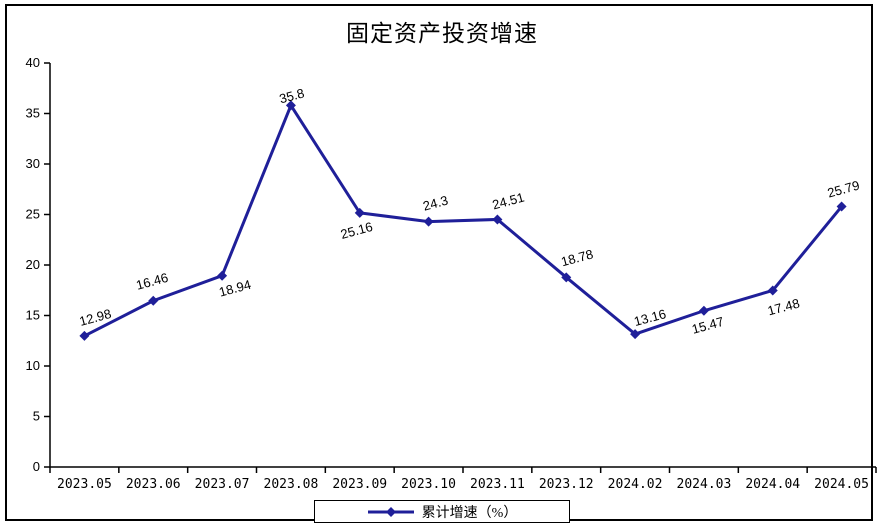  Describe the element at coordinates (435, 203) in the screenshot. I see `data-label: 24.3` at that location.